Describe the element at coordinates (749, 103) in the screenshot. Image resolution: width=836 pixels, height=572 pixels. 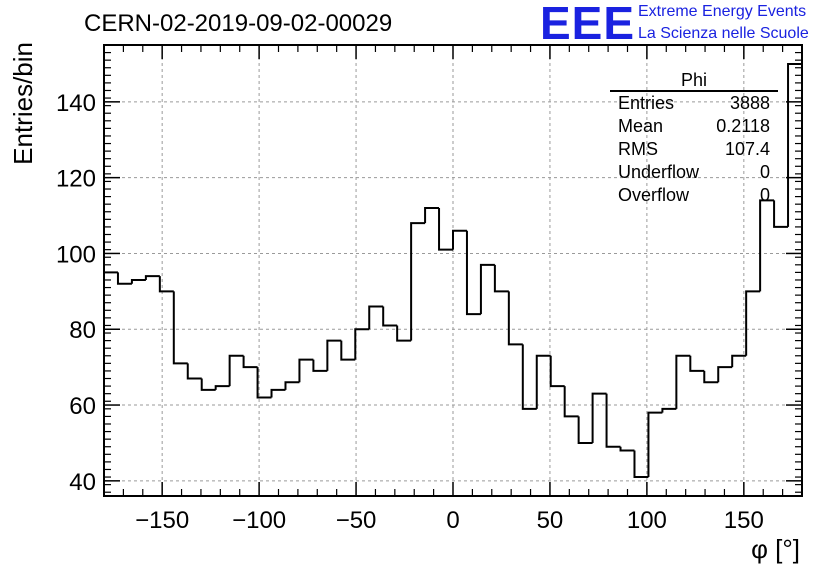
I see `stats-value: 3888` at that location.